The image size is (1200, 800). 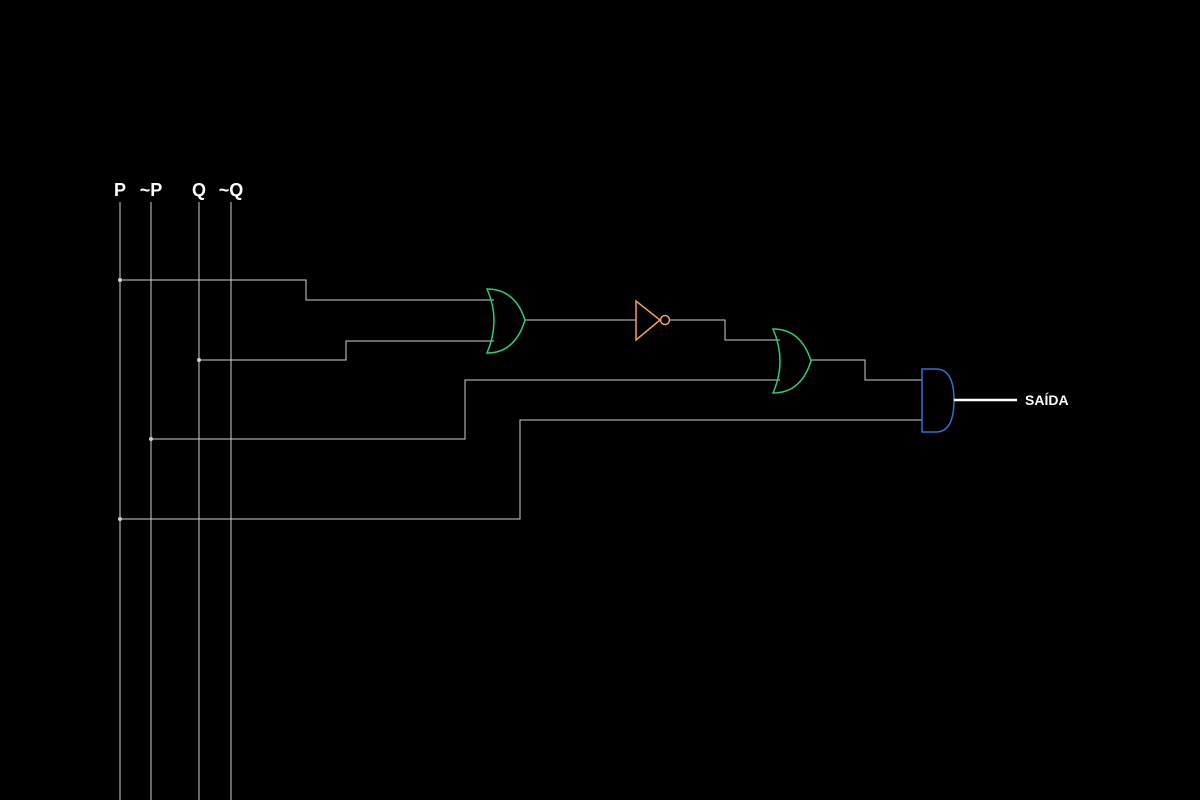 What do you see at coordinates (725, 330) in the screenshot?
I see `wire-not1-to-or2` at bounding box center [725, 330].